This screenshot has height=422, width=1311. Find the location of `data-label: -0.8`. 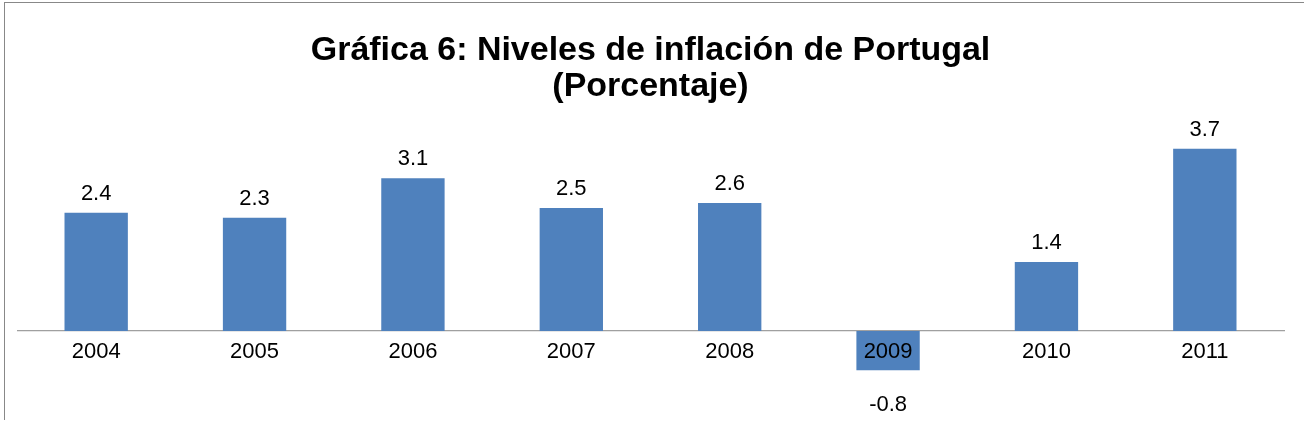

data-label: -0.8 is located at coordinates (888, 404).